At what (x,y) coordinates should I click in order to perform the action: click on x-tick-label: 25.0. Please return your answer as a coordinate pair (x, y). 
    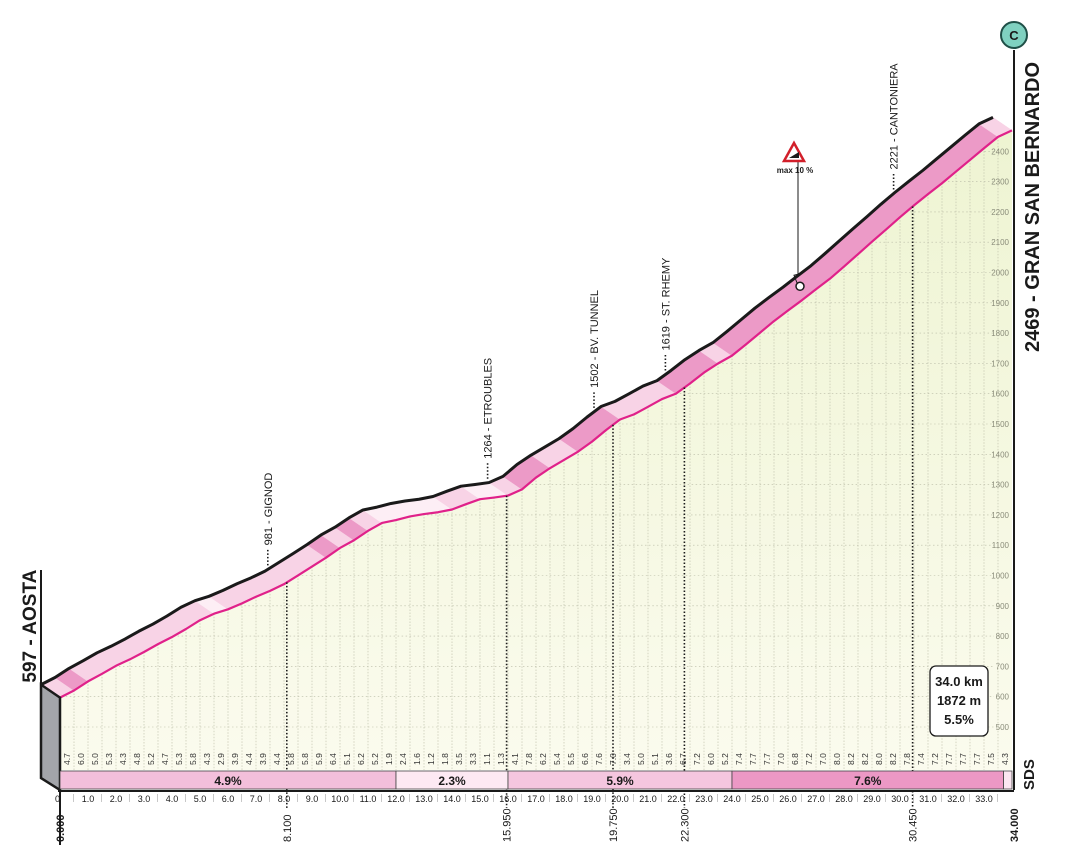
    Looking at the image, I should click on (760, 799).